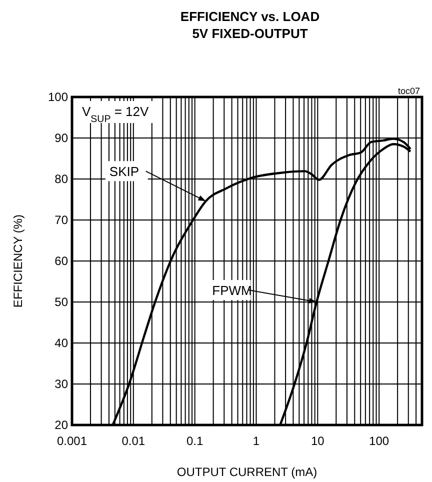 The height and width of the screenshot is (482, 432). What do you see at coordinates (409, 91) in the screenshot?
I see `text: toc07` at bounding box center [409, 91].